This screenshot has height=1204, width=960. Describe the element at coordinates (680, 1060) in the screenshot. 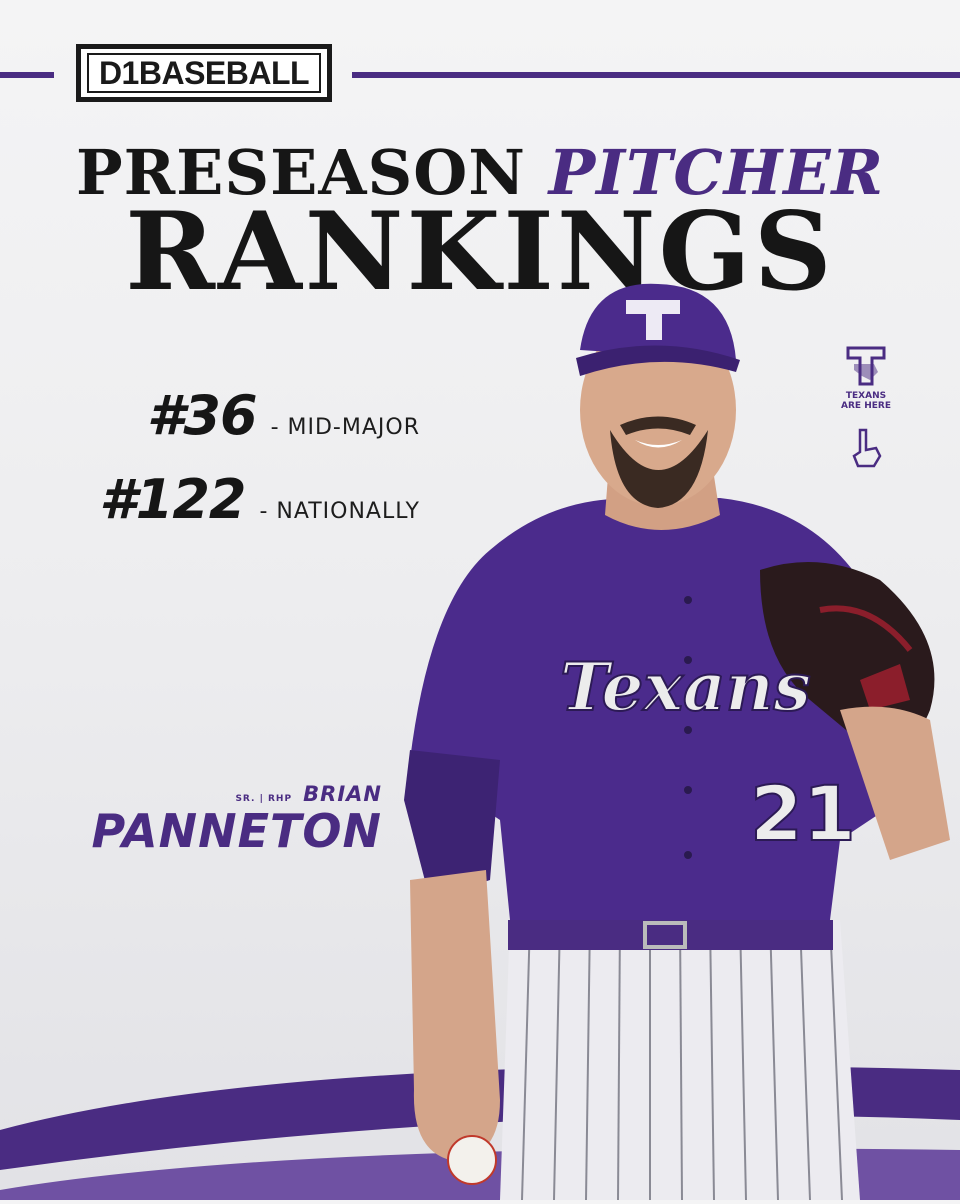

I see `pinstripe-pants` at that location.